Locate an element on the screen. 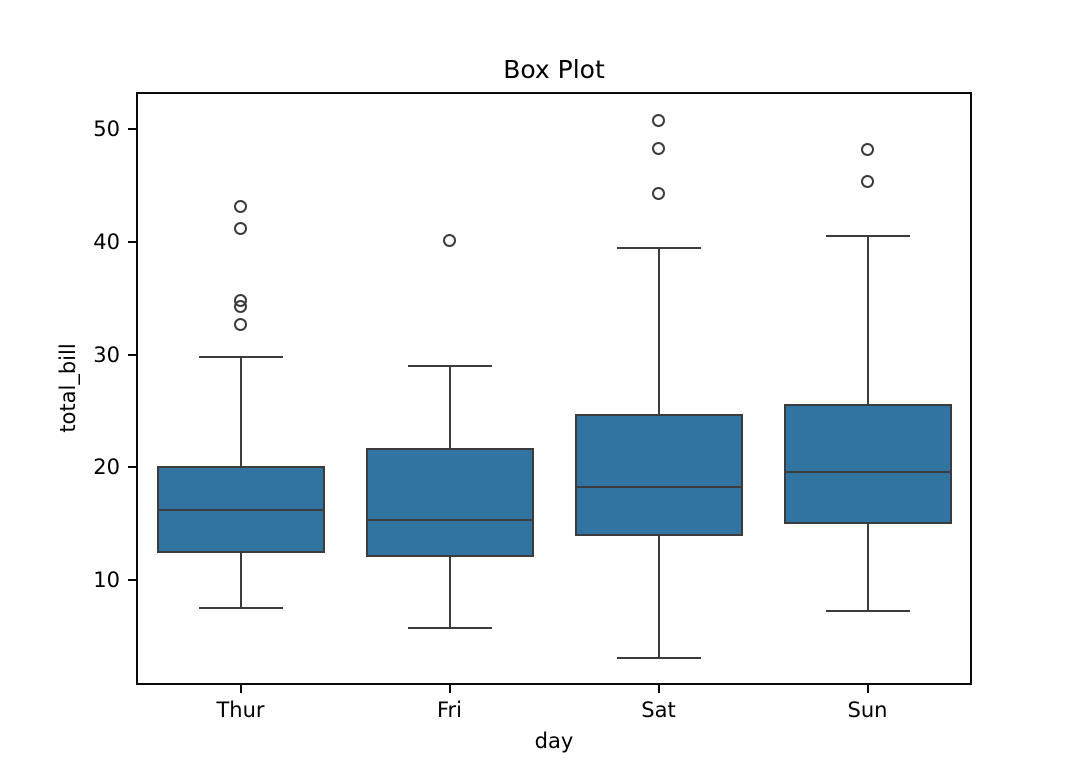 The height and width of the screenshot is (771, 1080). x-tick-label: Sun is located at coordinates (867, 710).